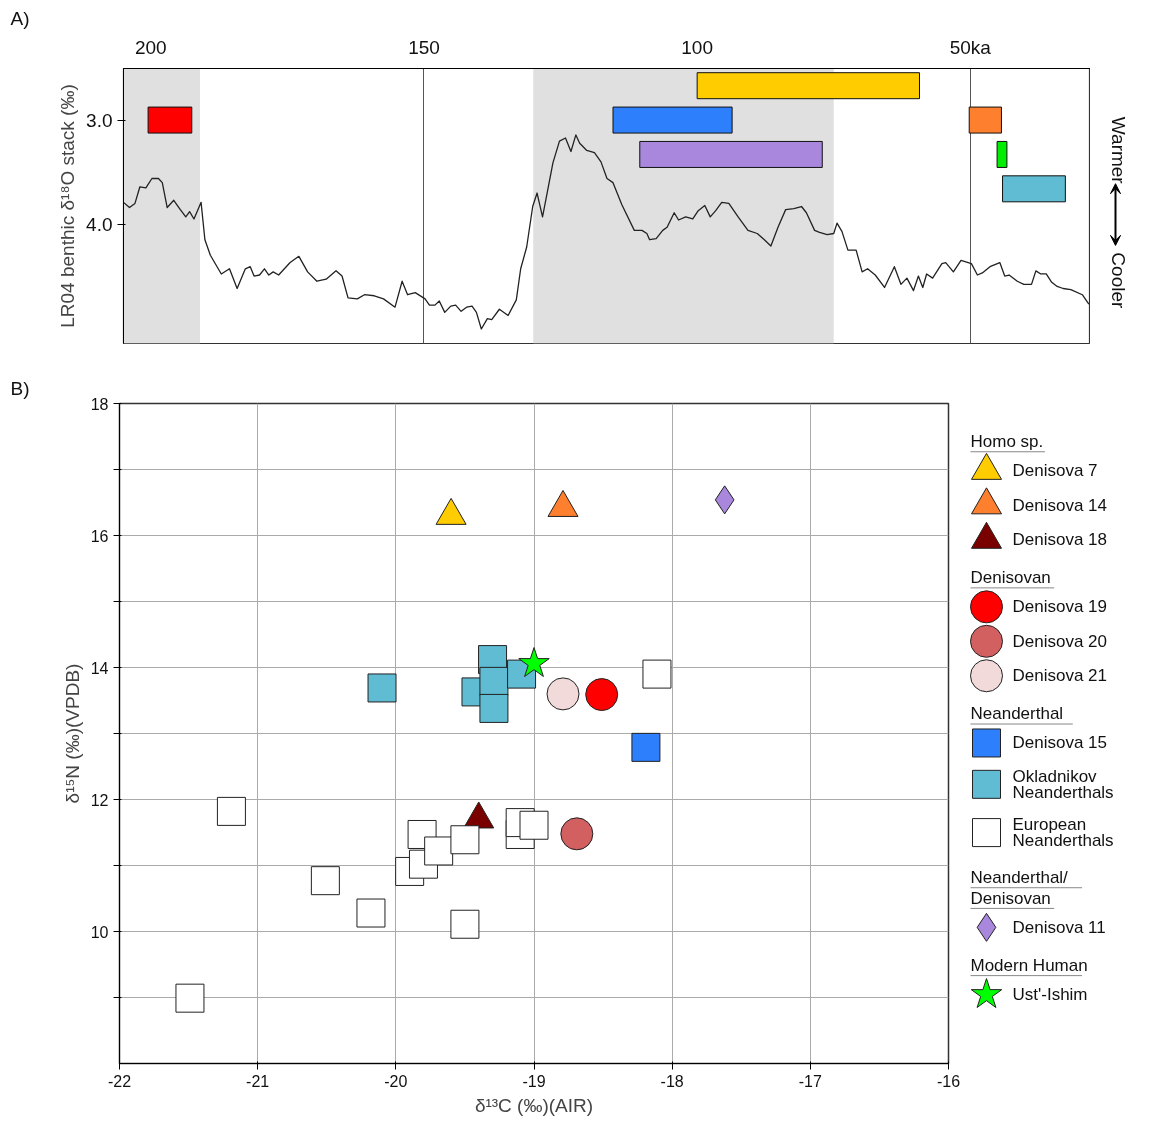 The width and height of the screenshot is (1161, 1136). I want to click on y-axis-title: δ¹⁵N (‰)(VPDB), so click(72, 733).